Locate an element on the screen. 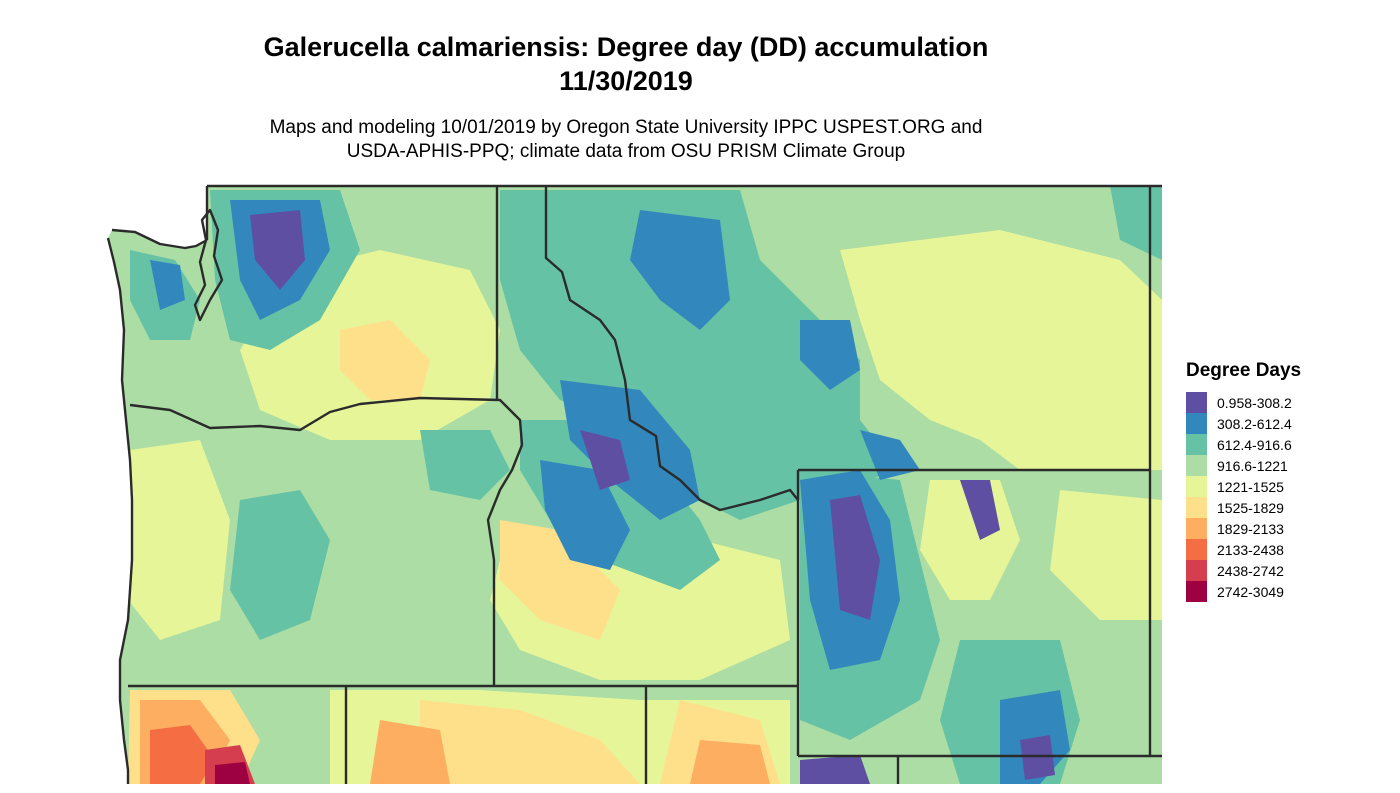 The width and height of the screenshot is (1400, 793). legend-item: 1221-1525 is located at coordinates (1243, 486).